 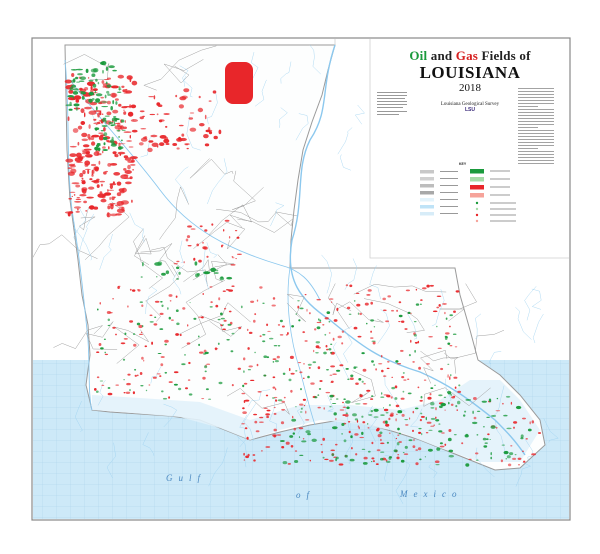 I want to click on info-text-line, so click(x=536, y=118).